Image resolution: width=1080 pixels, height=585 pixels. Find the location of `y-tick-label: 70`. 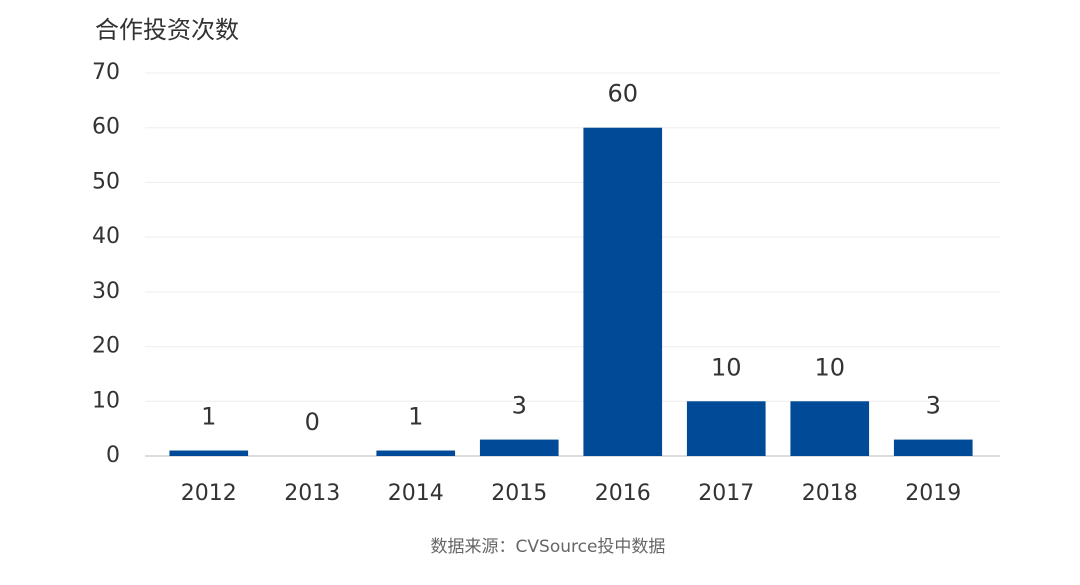

y-tick-label: 70 is located at coordinates (106, 72).